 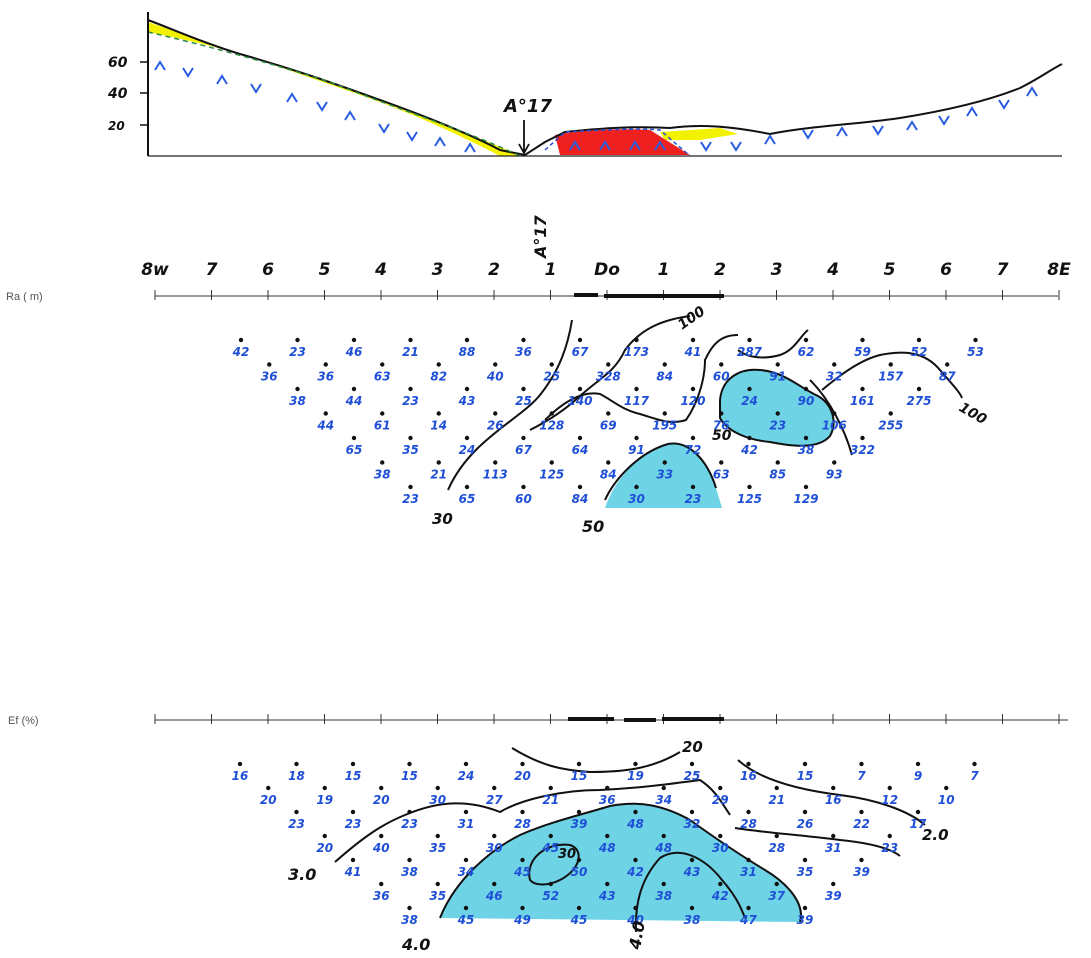 I want to click on ra-low-anomaly, so click(x=663, y=475).